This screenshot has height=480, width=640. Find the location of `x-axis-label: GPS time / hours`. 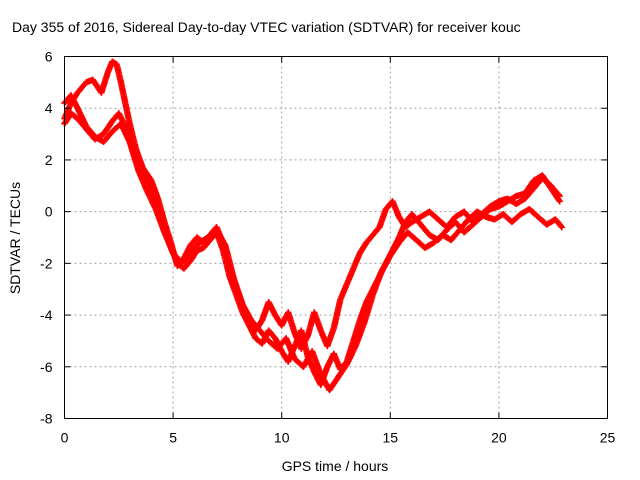

x-axis-label: GPS time / hours is located at coordinates (335, 466).